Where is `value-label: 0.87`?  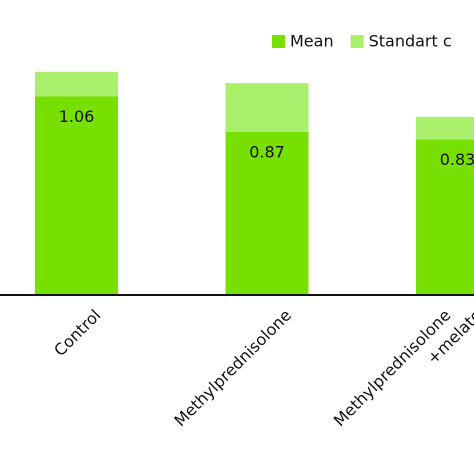 value-label: 0.87 is located at coordinates (267, 151).